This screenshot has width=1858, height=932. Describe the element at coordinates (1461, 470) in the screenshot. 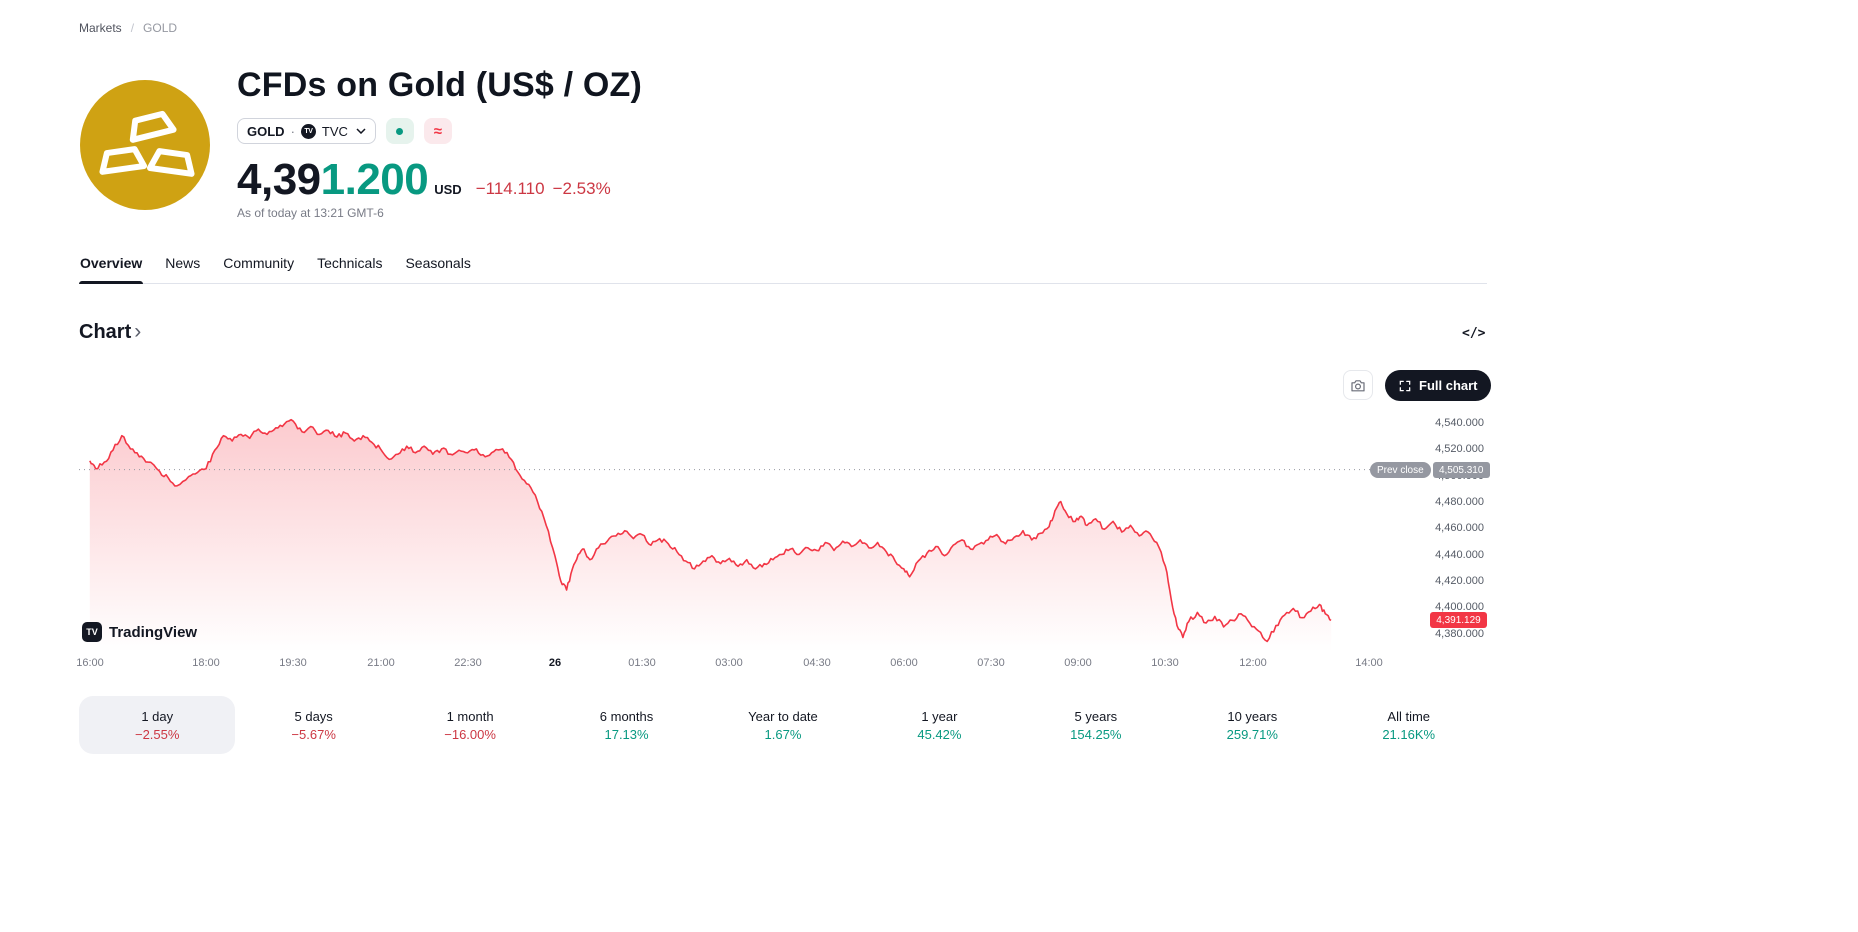

I see `prev-close-value: 4,505.310` at that location.